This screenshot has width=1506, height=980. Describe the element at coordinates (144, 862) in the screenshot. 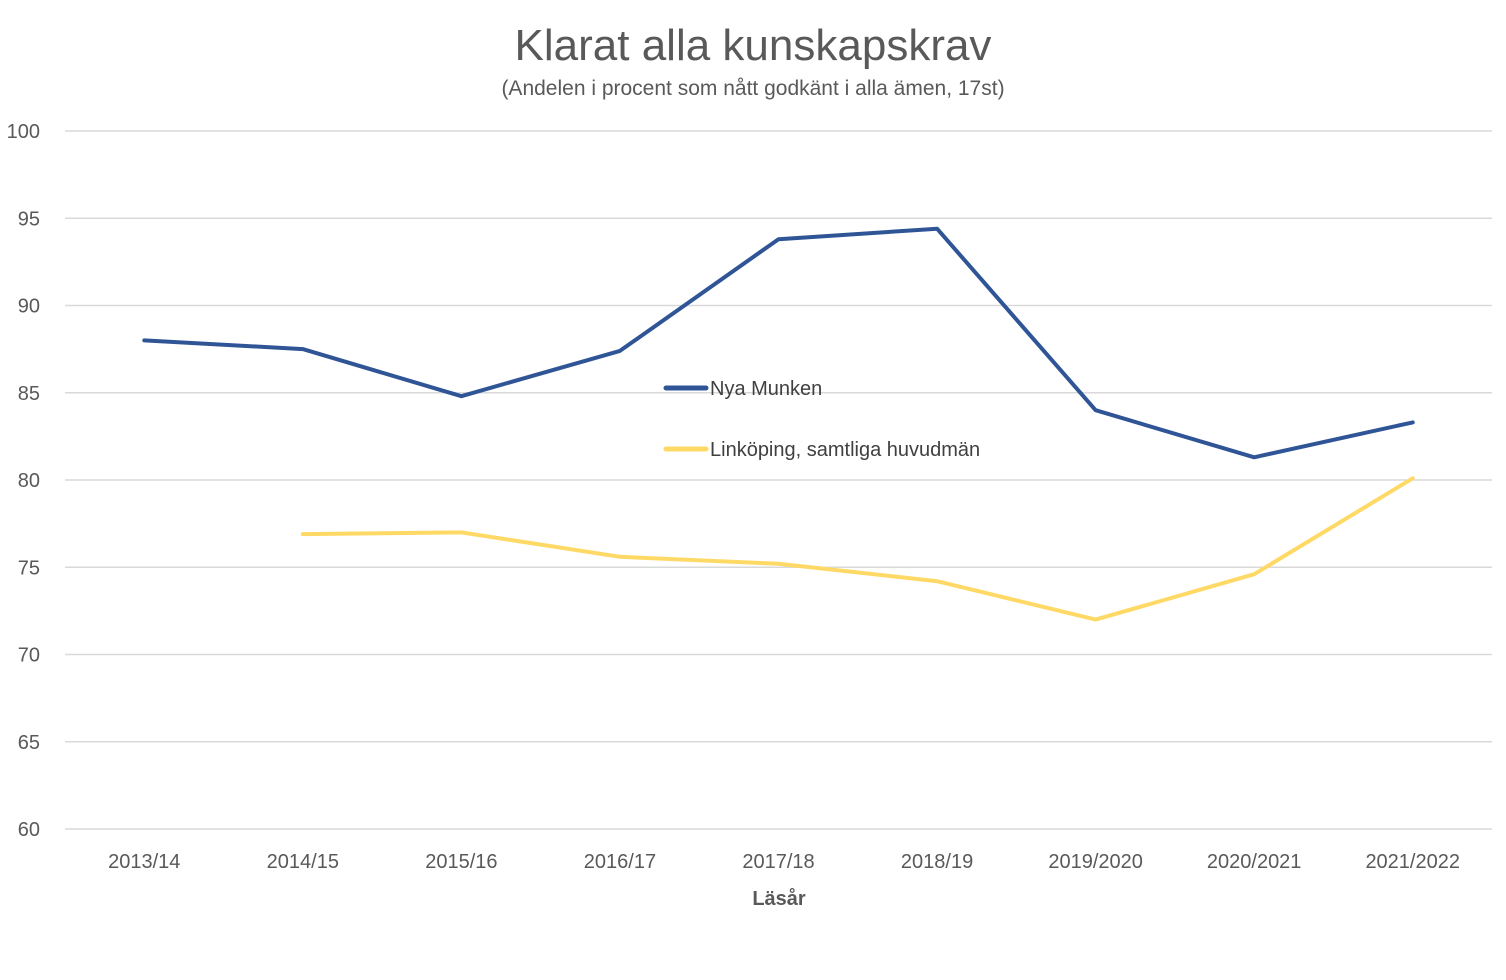

I see `x-tick-label: 2013/14` at that location.